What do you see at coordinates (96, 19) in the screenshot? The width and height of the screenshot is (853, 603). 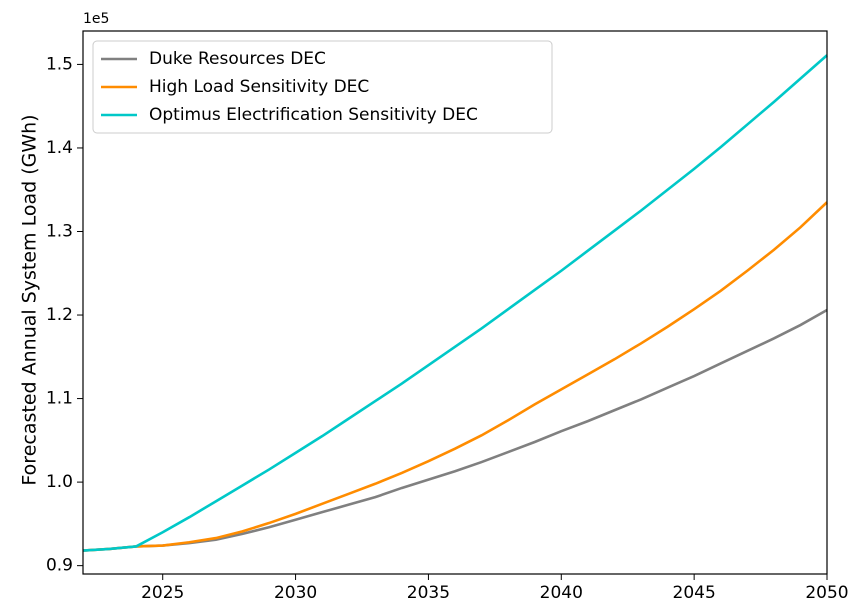 I see `y-offset-label: 1e5` at bounding box center [96, 19].